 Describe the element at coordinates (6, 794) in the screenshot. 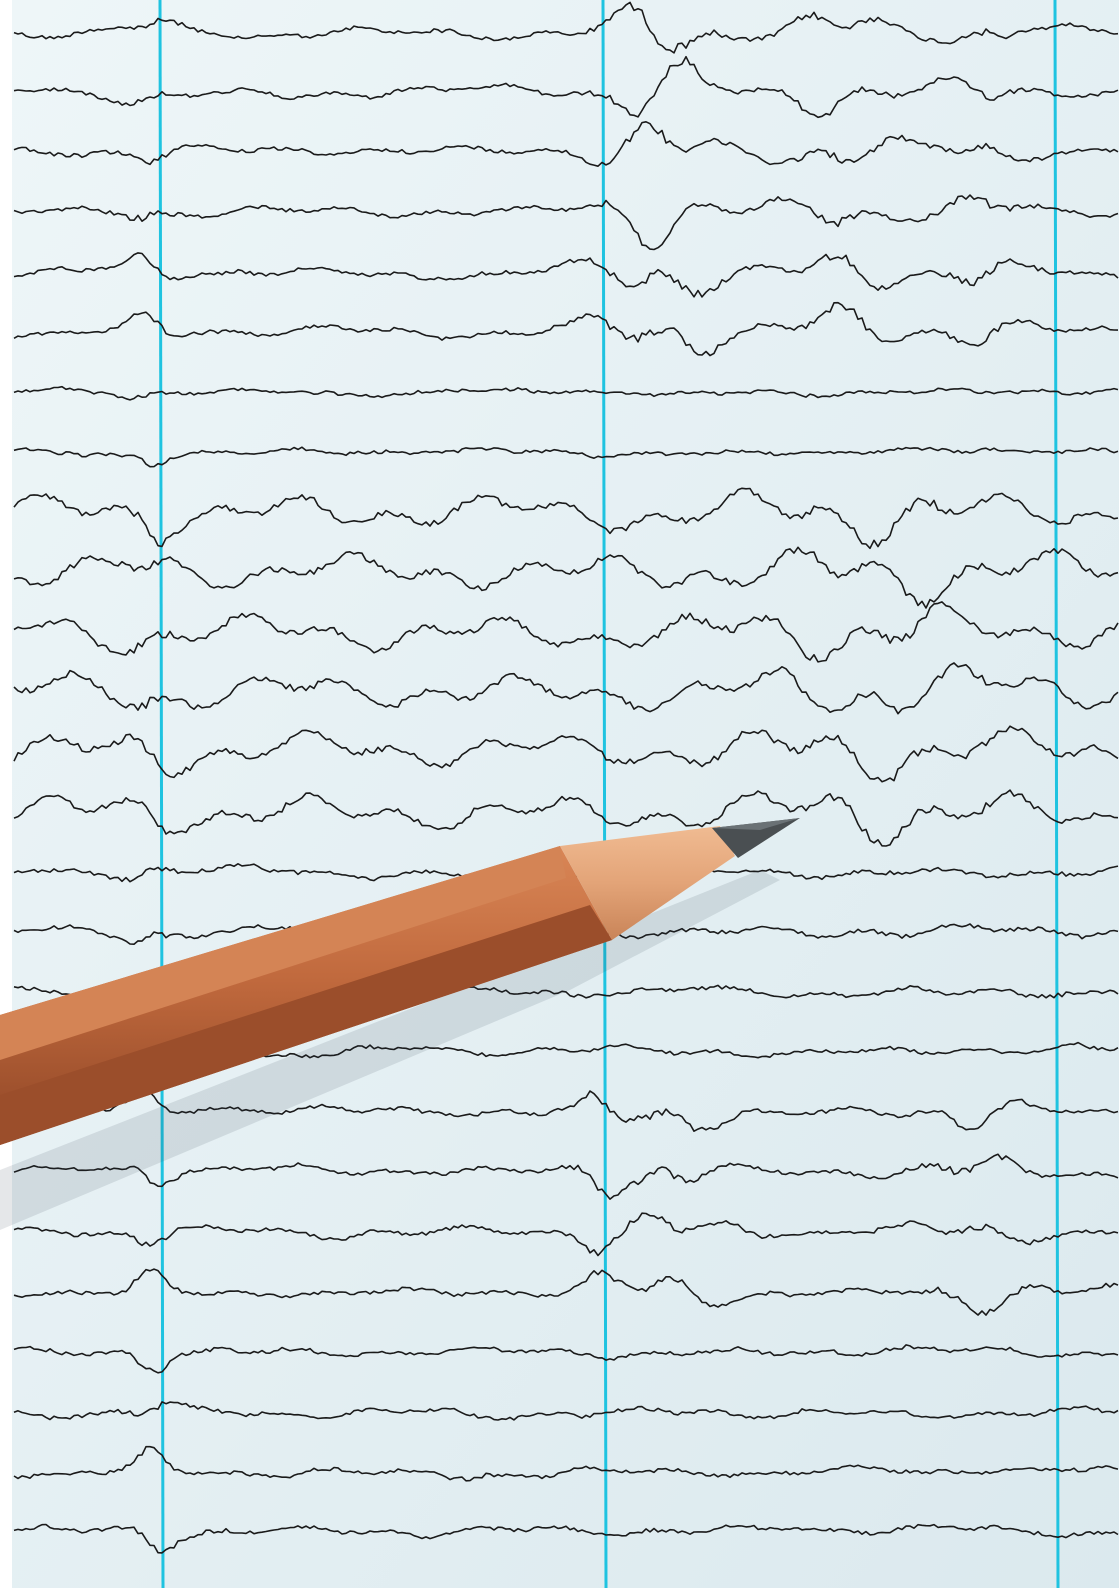

I see `left-border-strip` at that location.